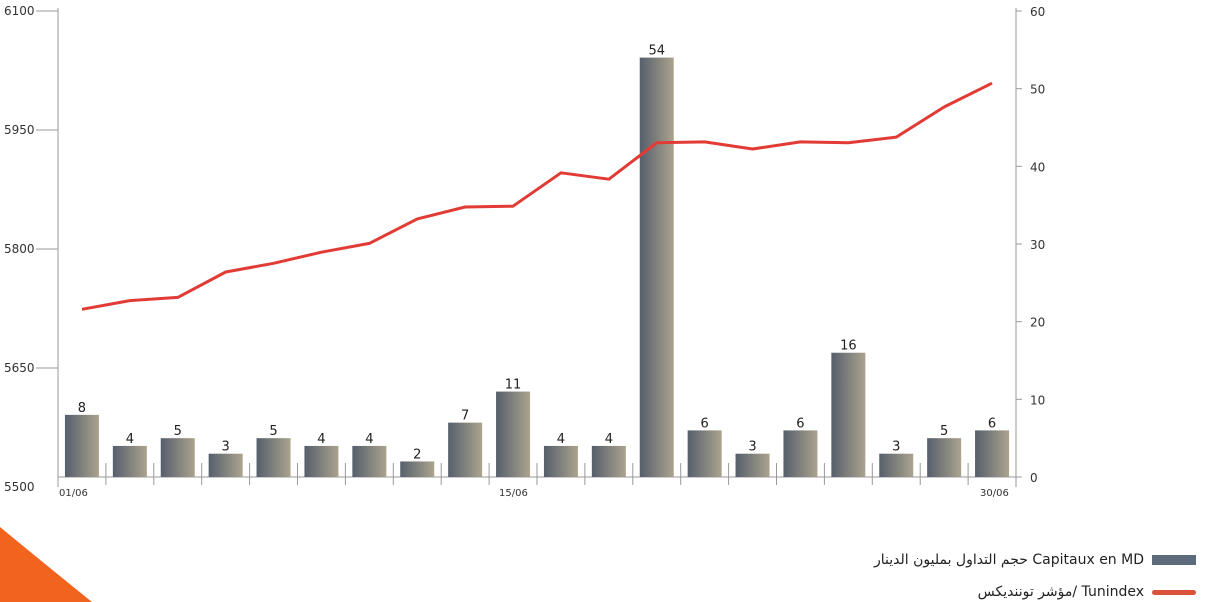 This screenshot has height=602, width=1208. I want to click on y-right-tick-label: 50, so click(1037, 90).